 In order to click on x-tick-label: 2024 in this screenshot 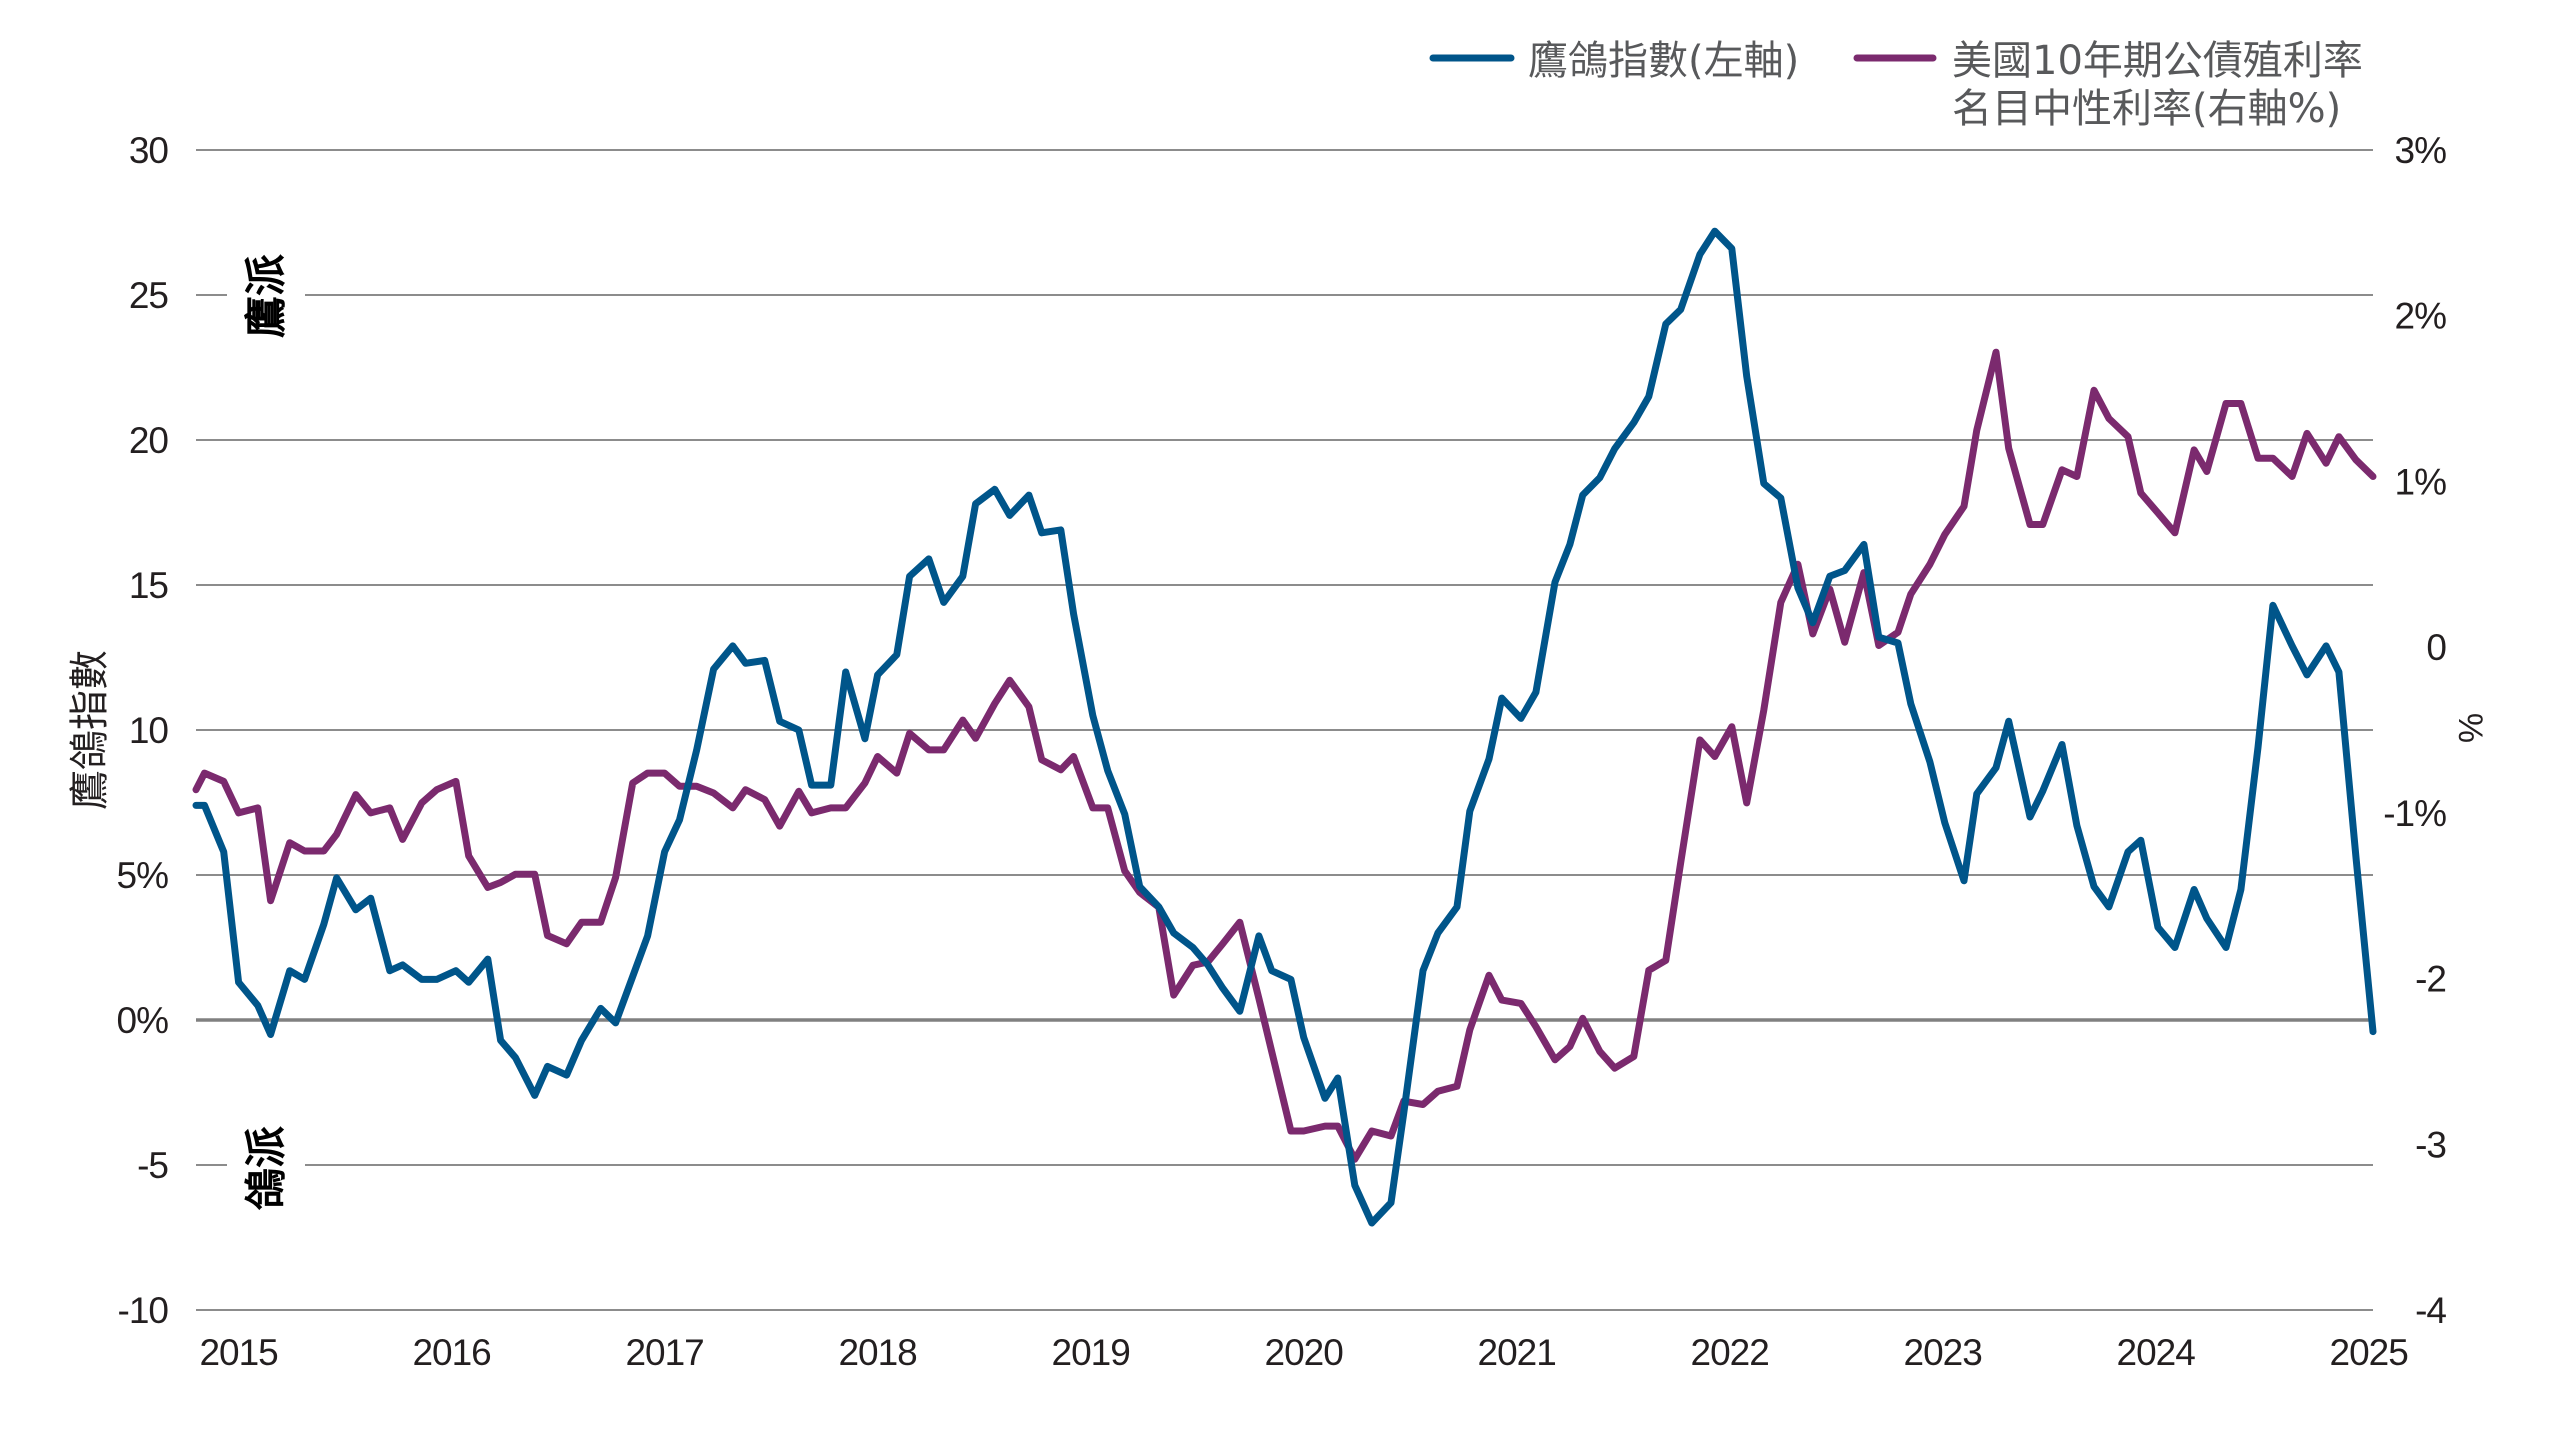, I will do `click(2156, 1352)`.